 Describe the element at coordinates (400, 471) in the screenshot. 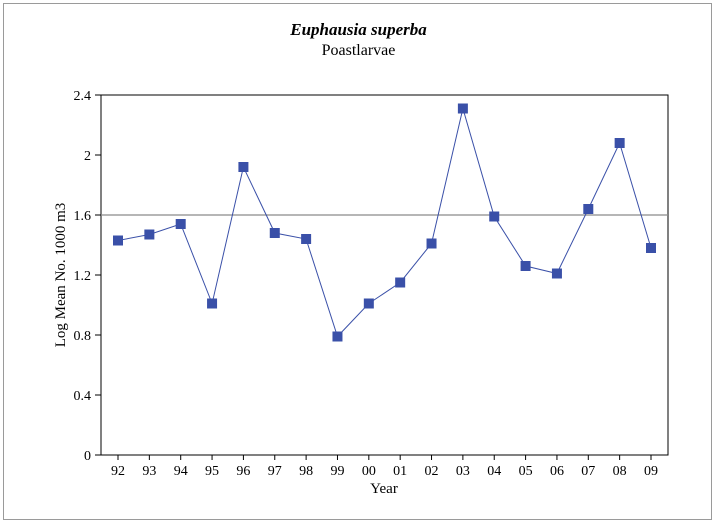

I see `x-tick-label: 01` at that location.